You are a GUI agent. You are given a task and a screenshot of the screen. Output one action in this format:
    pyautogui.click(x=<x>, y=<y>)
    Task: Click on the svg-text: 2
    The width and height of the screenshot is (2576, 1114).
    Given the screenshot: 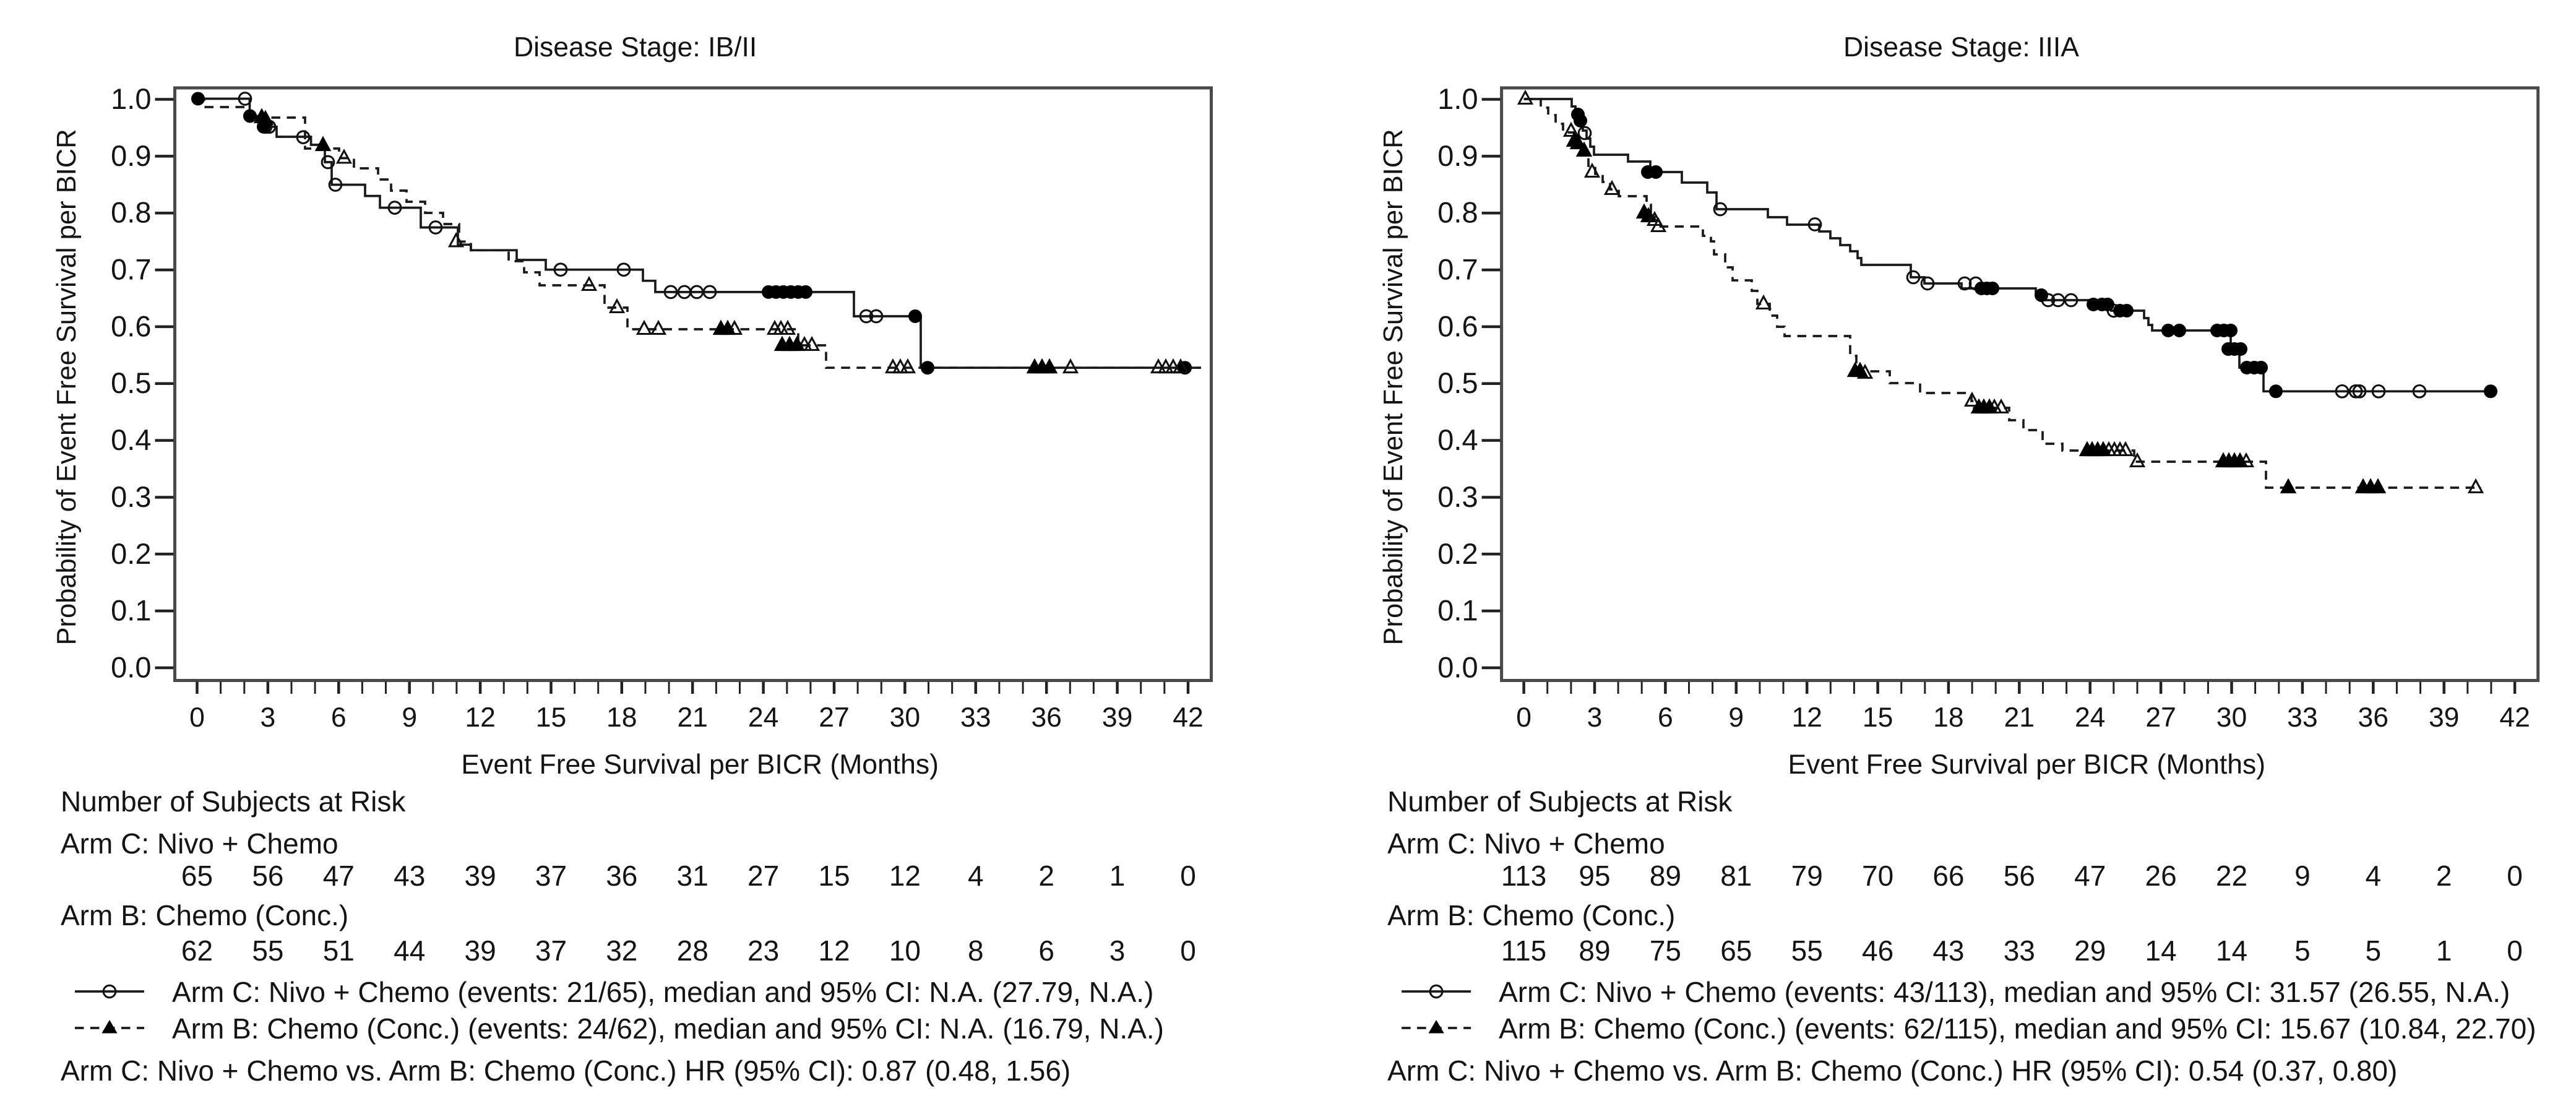 What is the action you would take?
    pyautogui.click(x=2444, y=876)
    